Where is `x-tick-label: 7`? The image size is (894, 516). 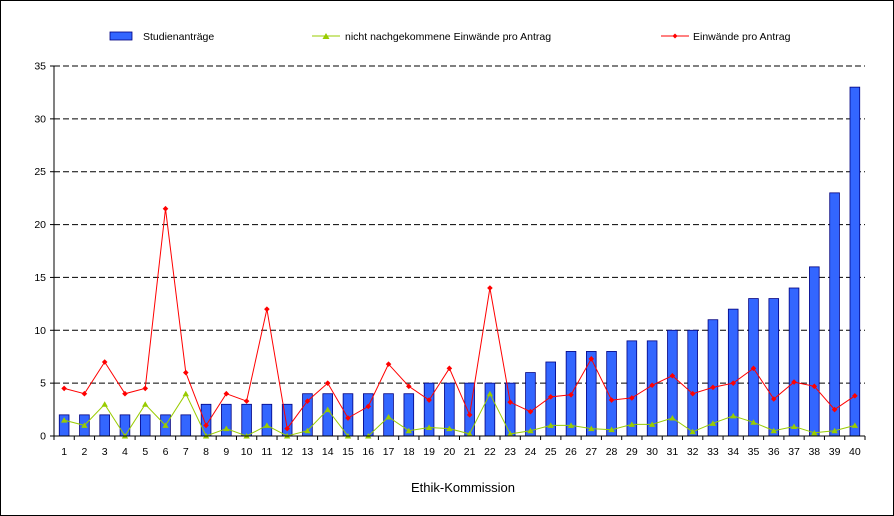
x-tick-label: 7 is located at coordinates (186, 452).